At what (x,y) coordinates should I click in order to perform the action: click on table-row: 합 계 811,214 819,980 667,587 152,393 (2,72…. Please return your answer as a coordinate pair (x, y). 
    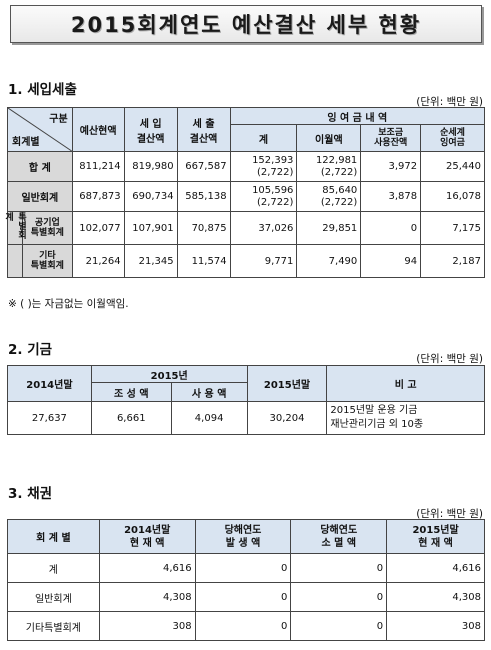
    Looking at the image, I should click on (246, 166).